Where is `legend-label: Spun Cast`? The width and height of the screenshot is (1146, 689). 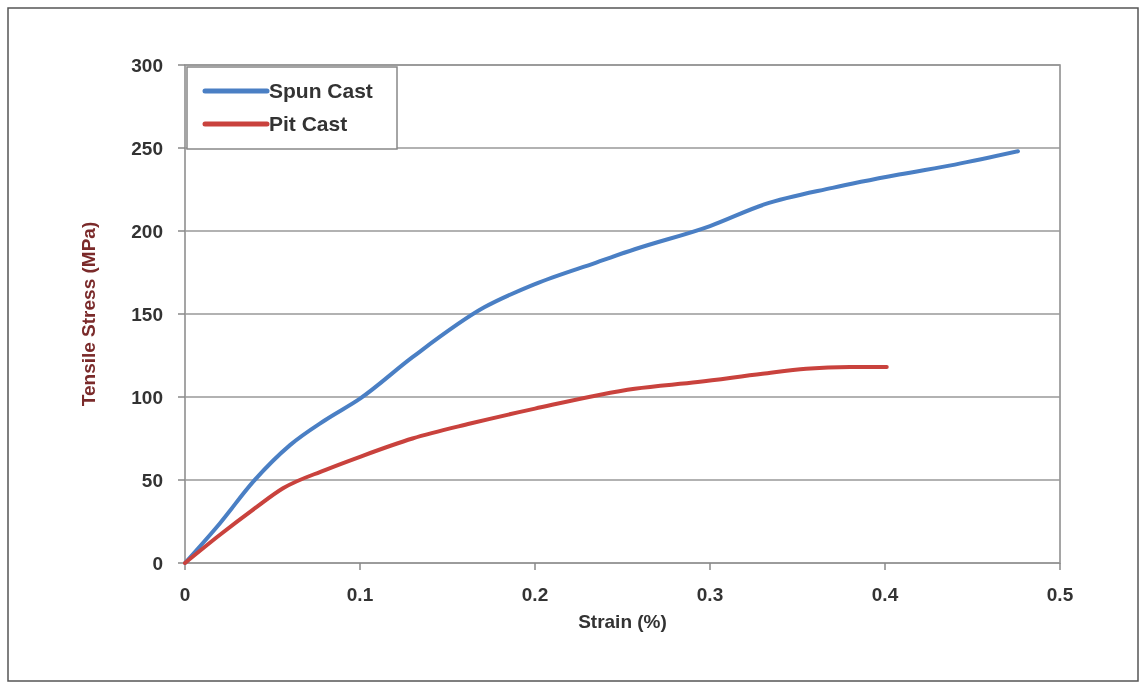 legend-label: Spun Cast is located at coordinates (321, 90).